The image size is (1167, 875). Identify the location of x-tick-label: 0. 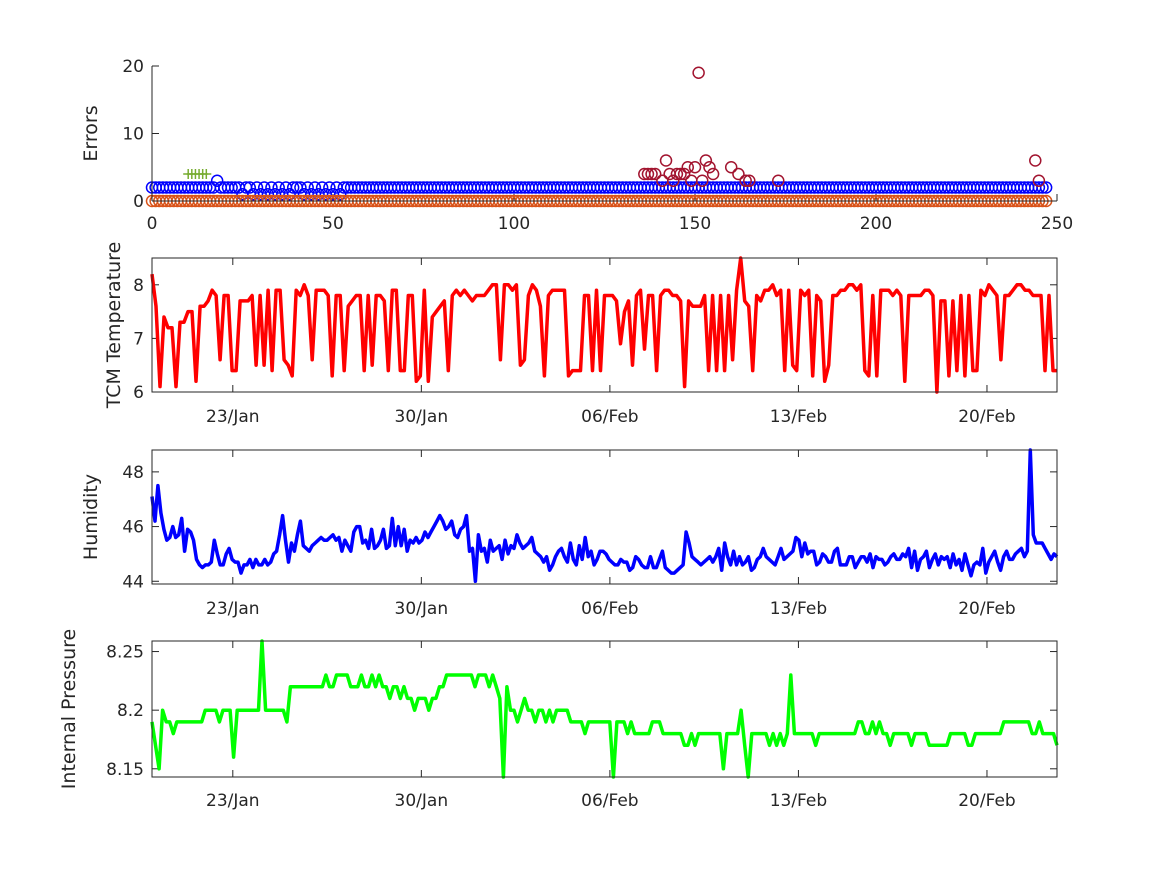
(152, 224).